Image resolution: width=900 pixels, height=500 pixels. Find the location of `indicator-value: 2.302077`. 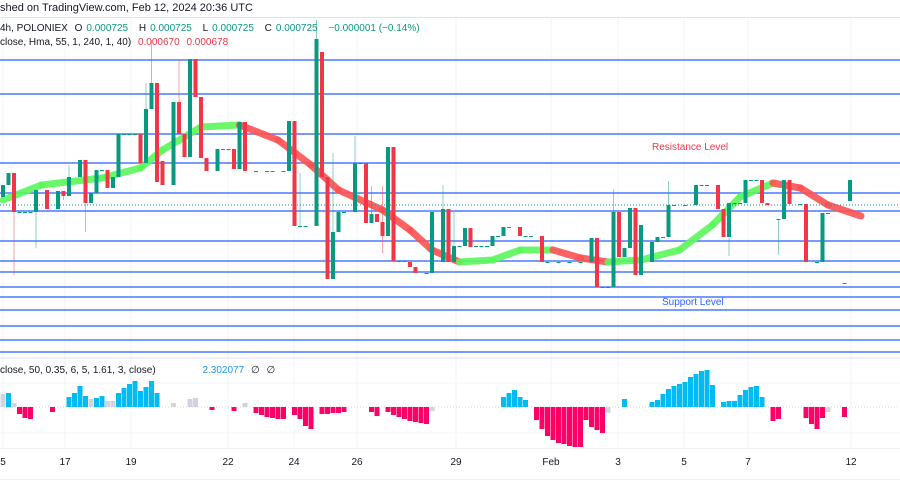

indicator-value: 2.302077 is located at coordinates (223, 370).